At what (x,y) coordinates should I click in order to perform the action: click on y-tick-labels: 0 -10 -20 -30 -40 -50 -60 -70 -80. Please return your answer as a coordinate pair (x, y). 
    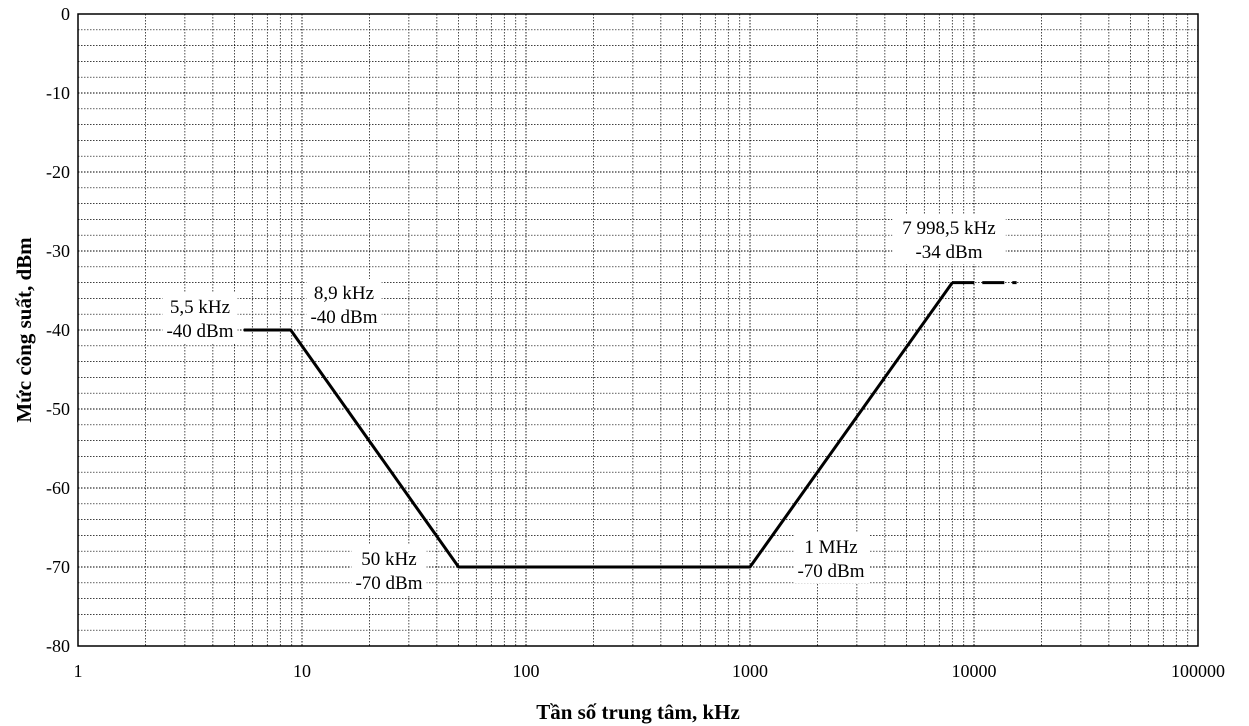
    Looking at the image, I should click on (58, 330).